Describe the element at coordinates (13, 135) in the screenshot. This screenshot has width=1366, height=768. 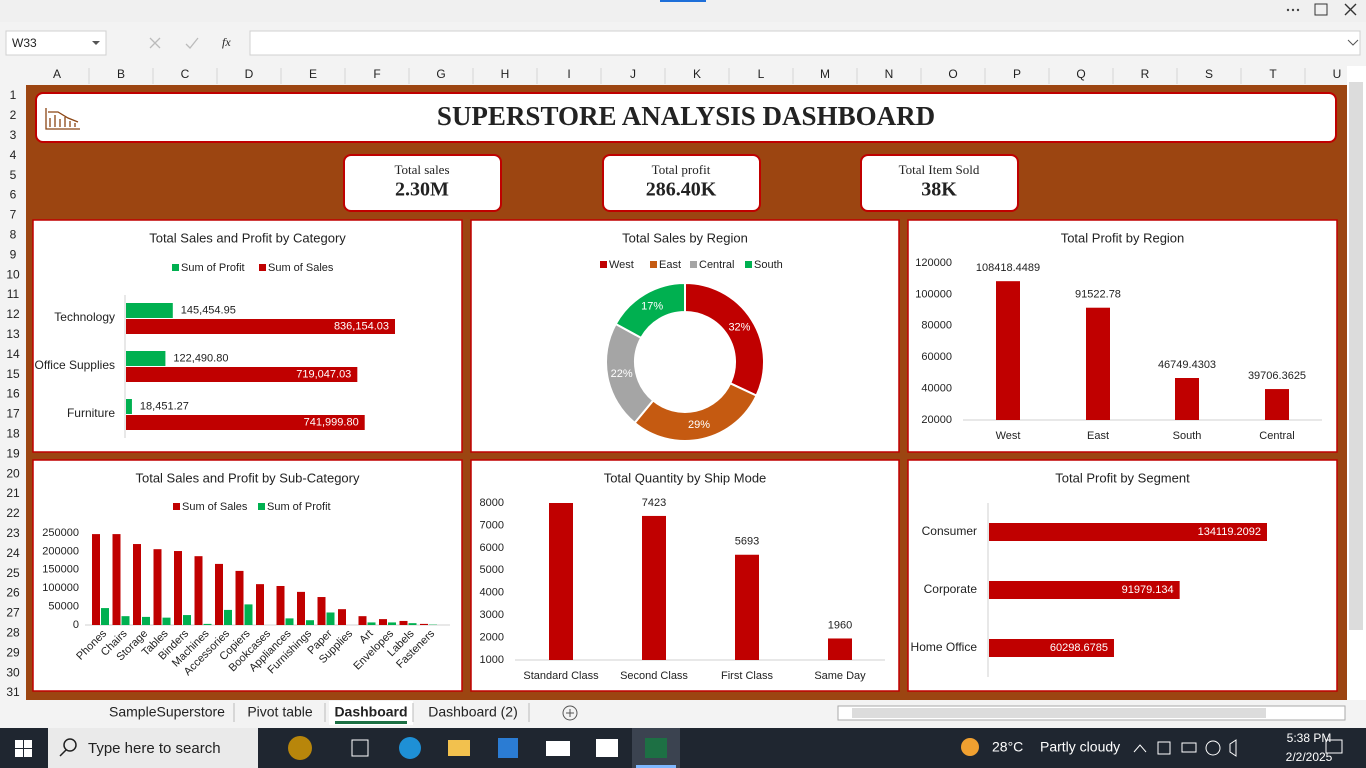
I see `row-header: 3` at that location.